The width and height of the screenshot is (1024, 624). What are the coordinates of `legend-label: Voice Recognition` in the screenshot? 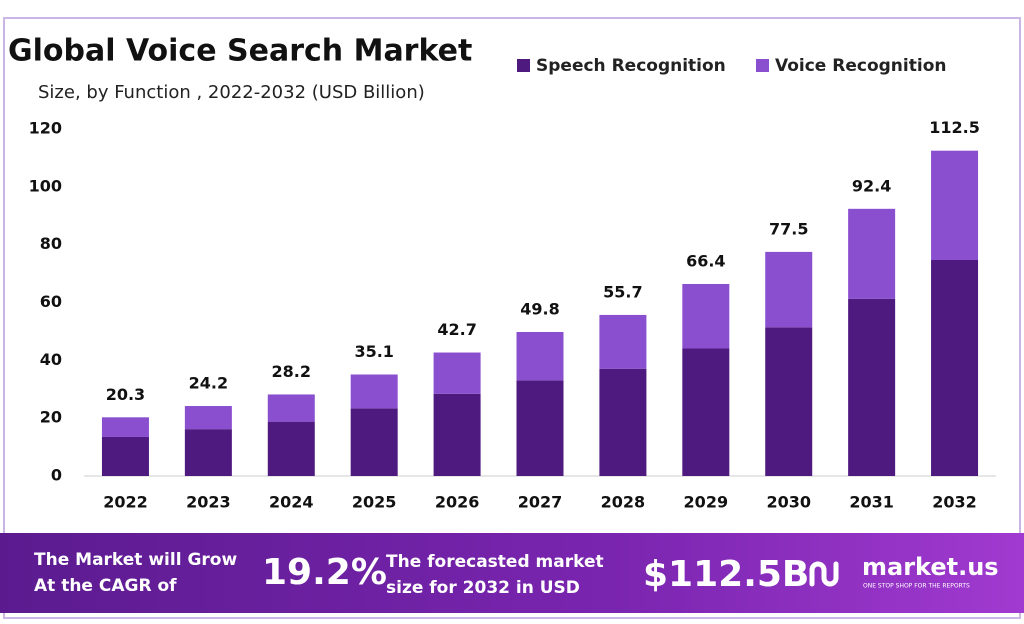 It's located at (860, 66).